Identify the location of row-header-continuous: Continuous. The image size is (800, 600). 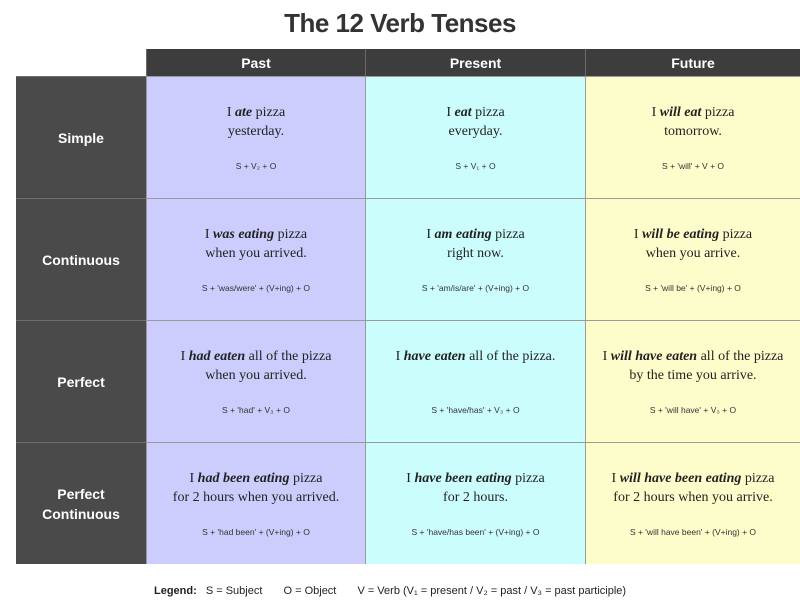
(81, 259).